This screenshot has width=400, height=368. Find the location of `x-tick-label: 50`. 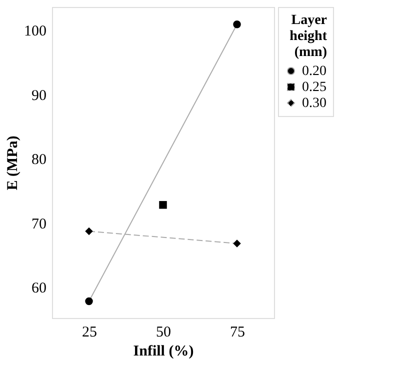

x-tick-label: 50 is located at coordinates (163, 332).